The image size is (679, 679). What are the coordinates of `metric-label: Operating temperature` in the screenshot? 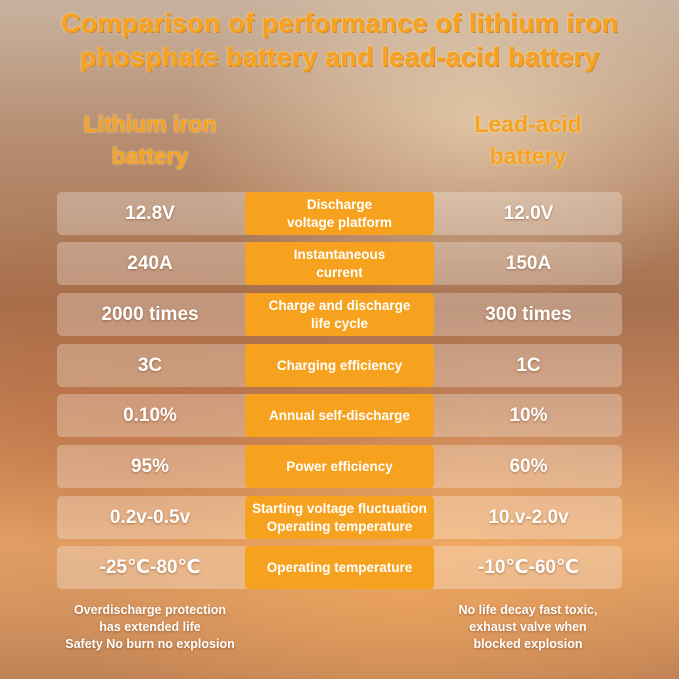 It's located at (339, 567).